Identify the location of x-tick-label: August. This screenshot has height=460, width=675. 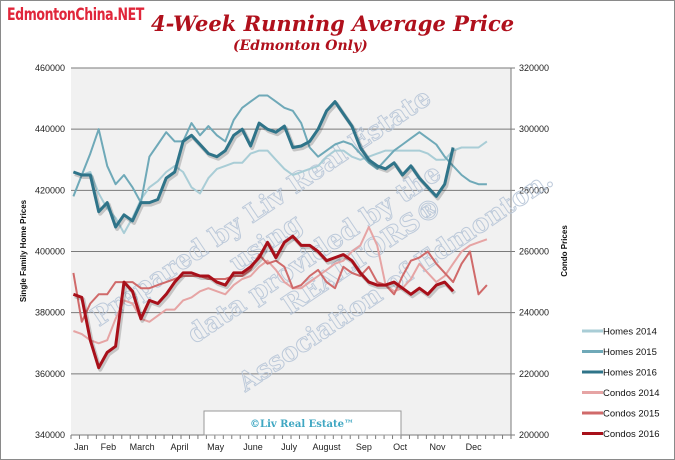
(327, 447).